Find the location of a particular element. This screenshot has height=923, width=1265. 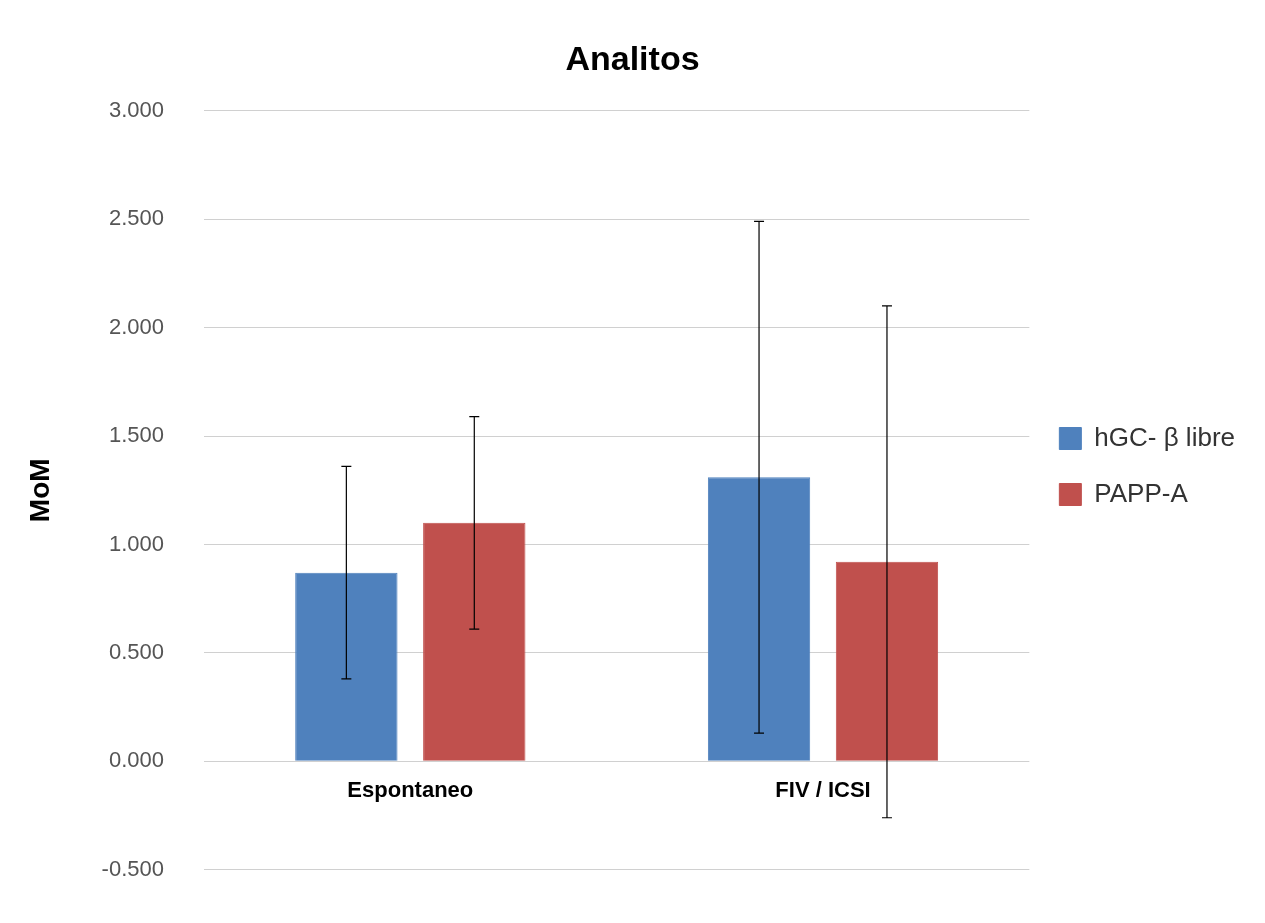

y-tick-label: 3.000 is located at coordinates (136, 109).